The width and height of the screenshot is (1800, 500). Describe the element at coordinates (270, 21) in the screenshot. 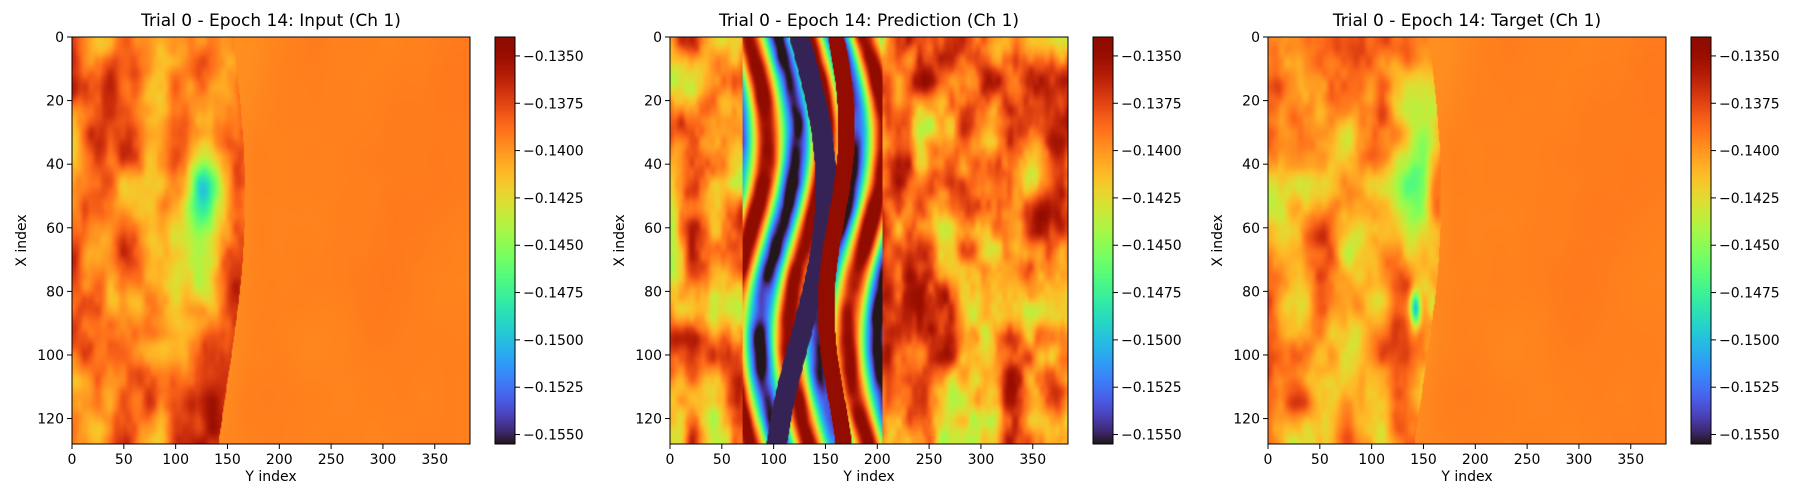

I see `chart-title: Trial 0 - Epoch 14: Input (Ch 1)` at that location.